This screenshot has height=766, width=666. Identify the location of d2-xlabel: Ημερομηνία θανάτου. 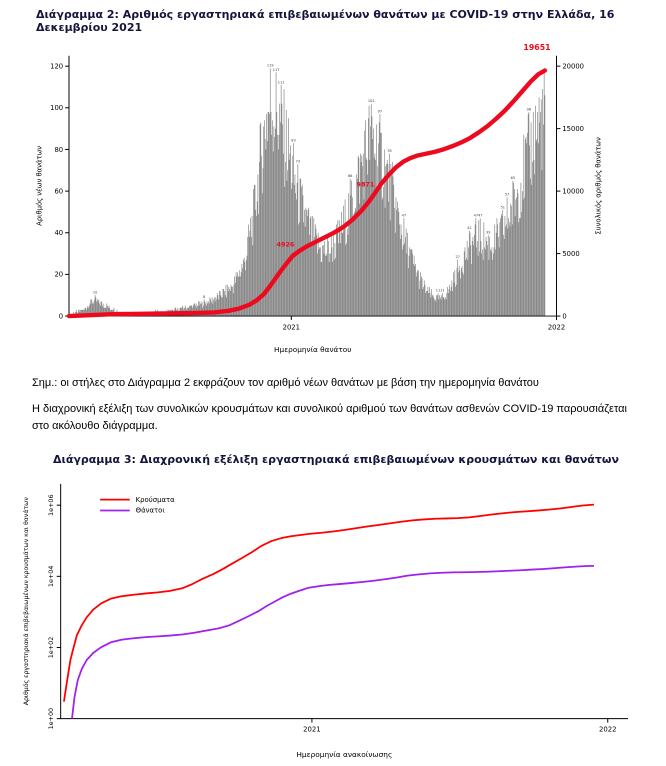
(312, 349).